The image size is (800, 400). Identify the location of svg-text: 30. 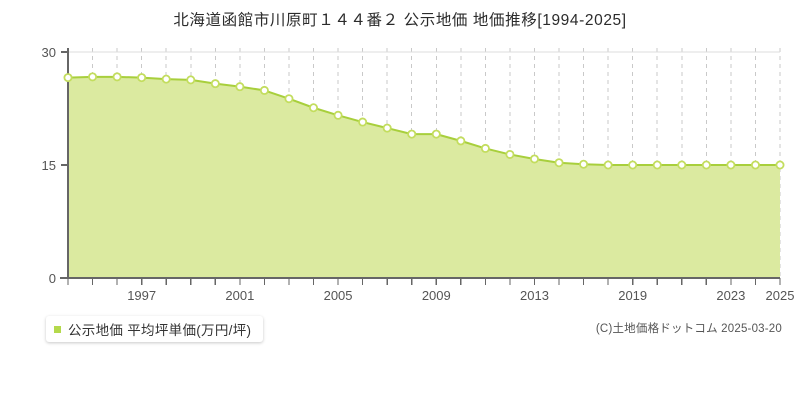
(49, 52).